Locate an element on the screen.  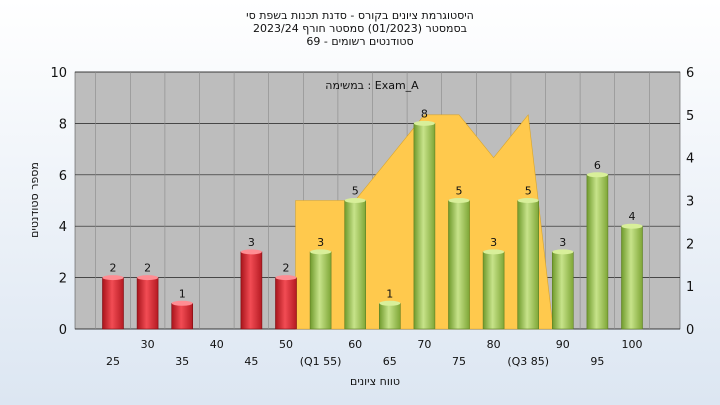
x-tick-label: 75 is located at coordinates (459, 361).